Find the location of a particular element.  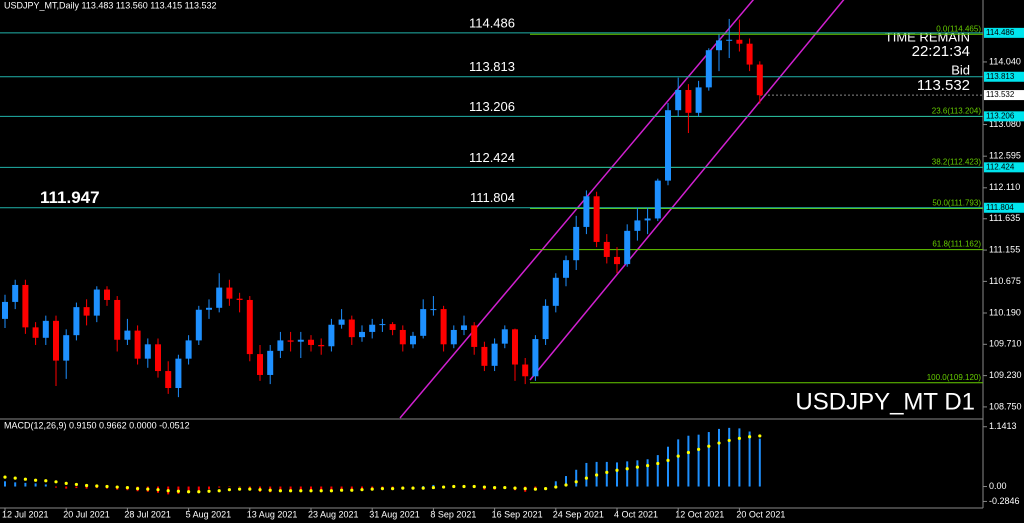

level-label: 111.804 is located at coordinates (492, 197).